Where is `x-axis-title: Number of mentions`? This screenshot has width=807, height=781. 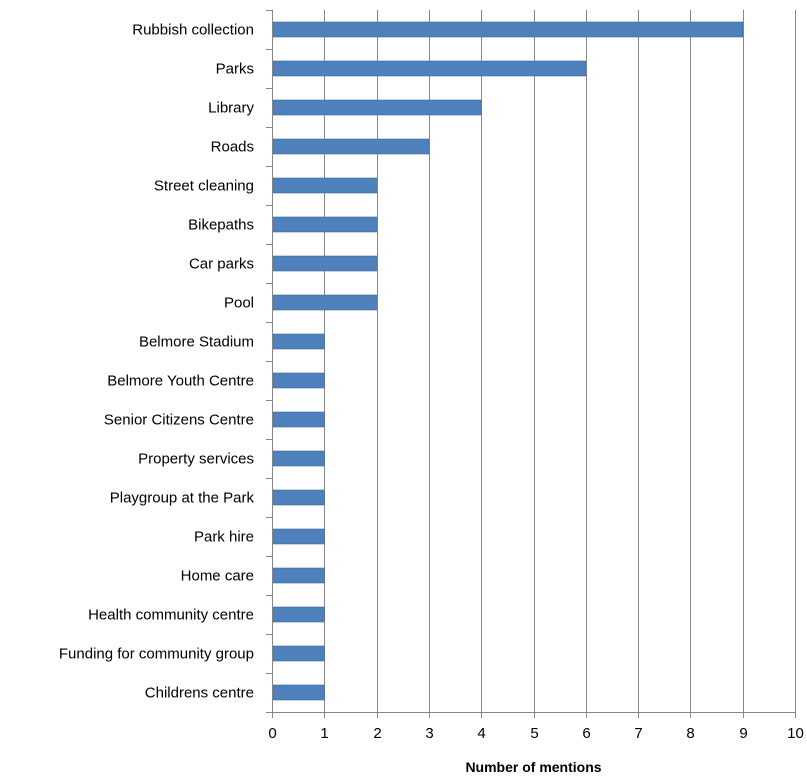 x-axis-title: Number of mentions is located at coordinates (533, 767).